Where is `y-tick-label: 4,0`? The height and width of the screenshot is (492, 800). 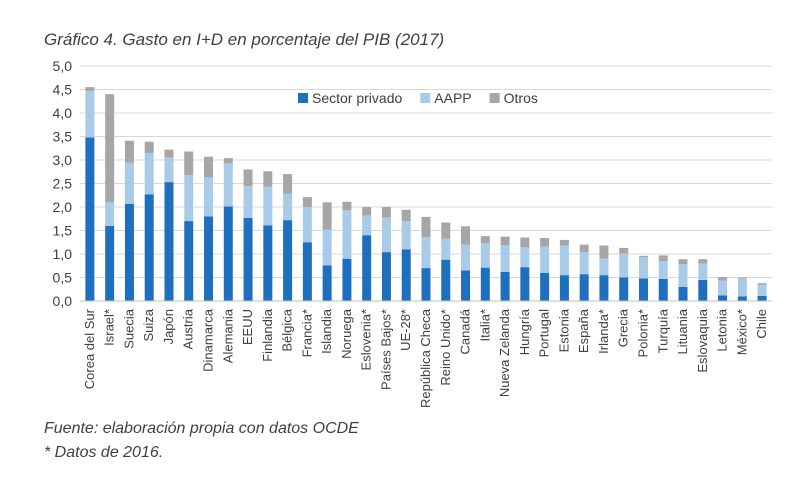 y-tick-label: 4,0 is located at coordinates (63, 113).